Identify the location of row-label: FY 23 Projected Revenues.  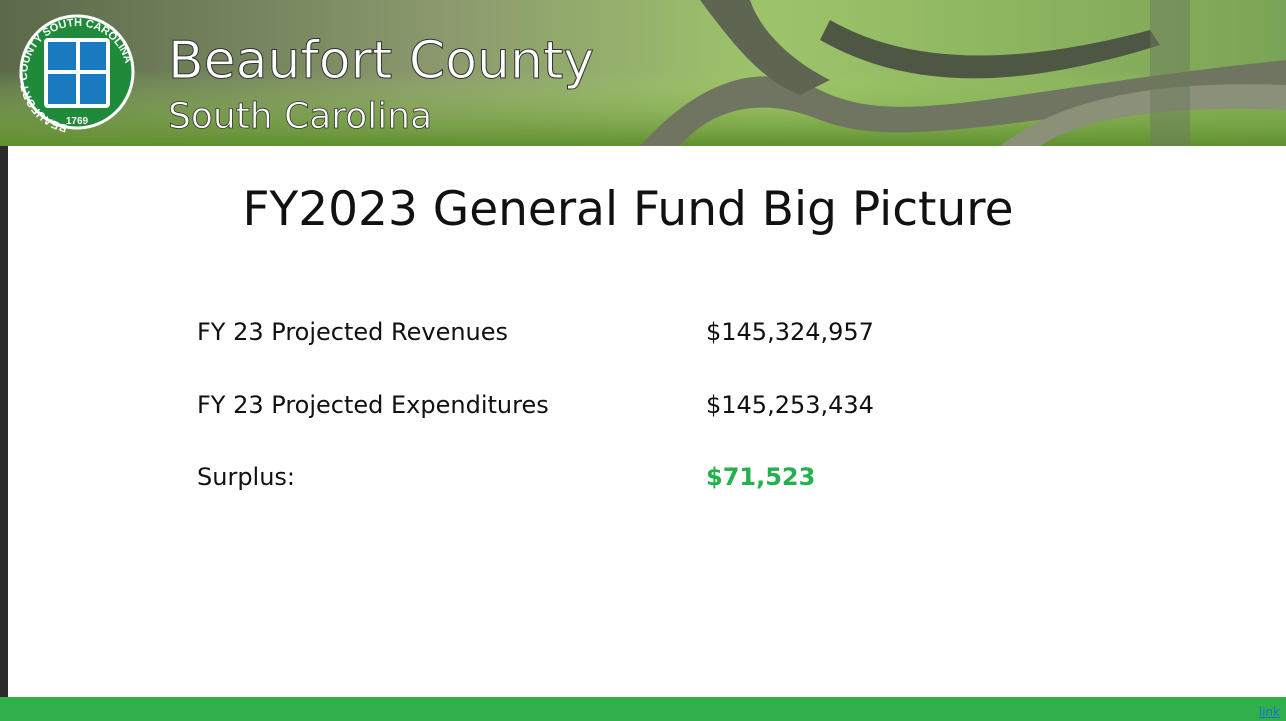
(353, 332).